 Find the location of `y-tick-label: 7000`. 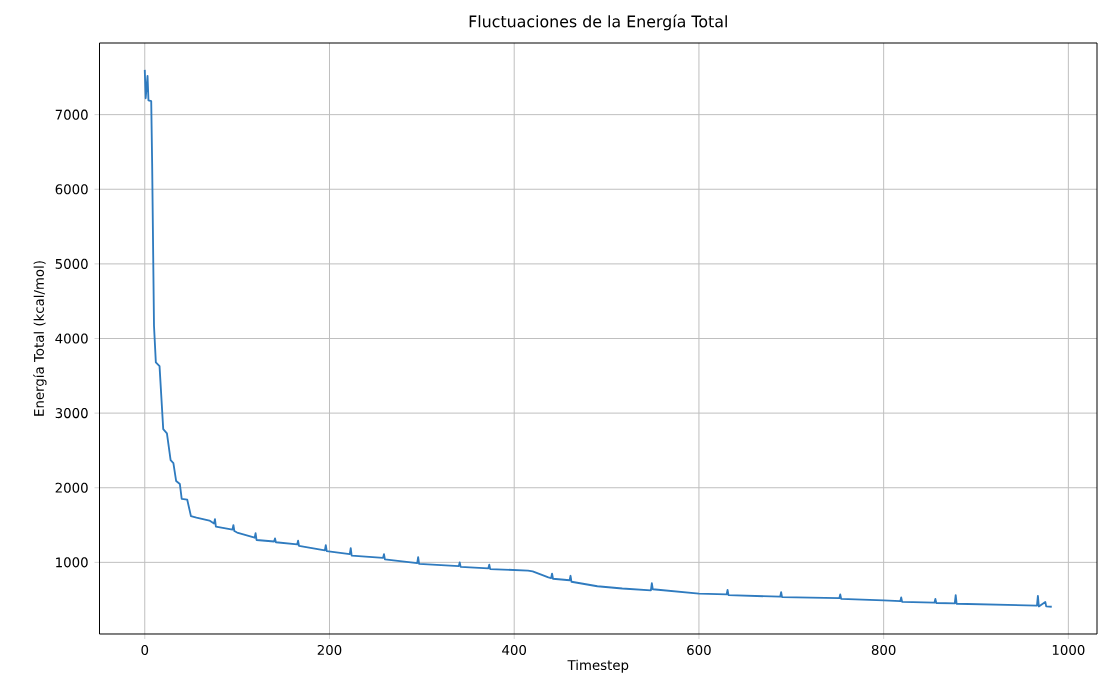

y-tick-label: 7000 is located at coordinates (71, 114).